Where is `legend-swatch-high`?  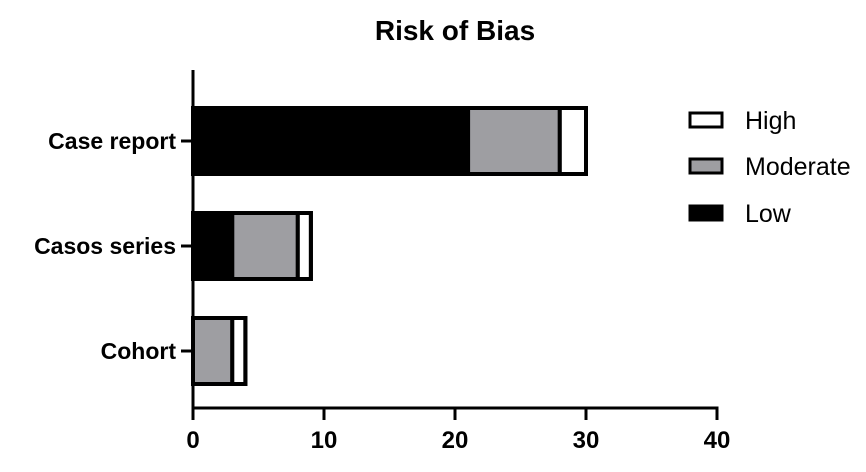 legend-swatch-high is located at coordinates (706, 120).